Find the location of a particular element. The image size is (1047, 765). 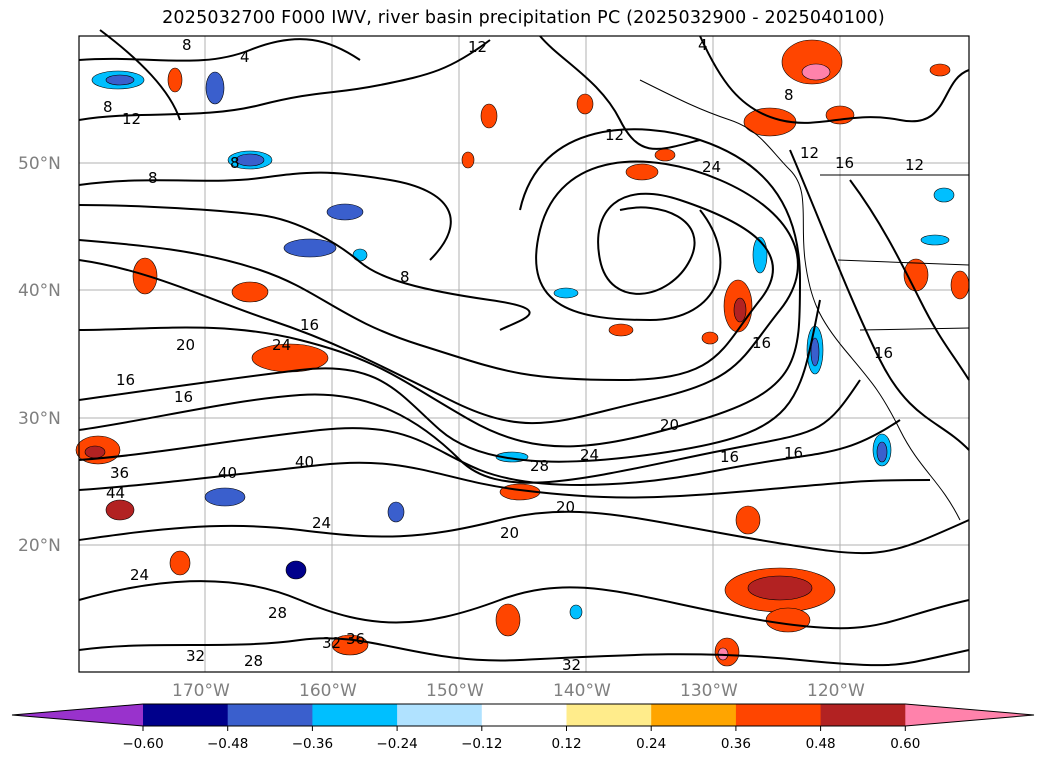

longitude-labels: 170°W 160°W 150°W 140°W 130°W 120°W is located at coordinates (518, 691).